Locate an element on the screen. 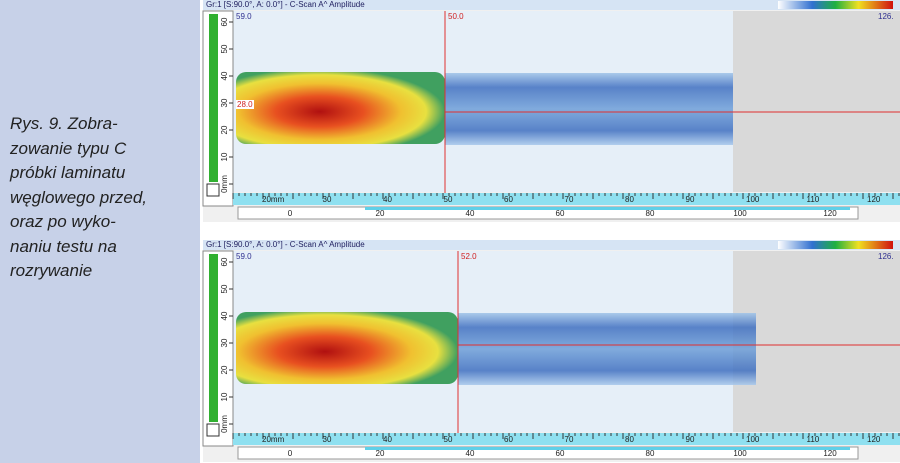 This screenshot has width=900, height=463. caption-line: naniu testu na is located at coordinates (63, 246).